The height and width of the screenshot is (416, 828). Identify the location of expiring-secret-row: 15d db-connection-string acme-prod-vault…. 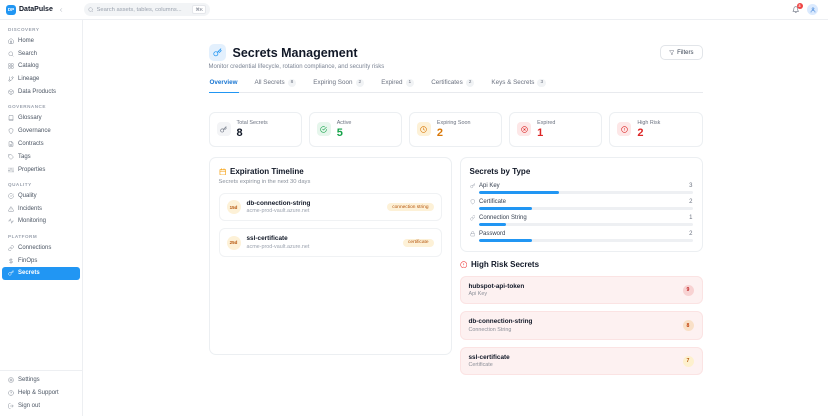
(330, 207).